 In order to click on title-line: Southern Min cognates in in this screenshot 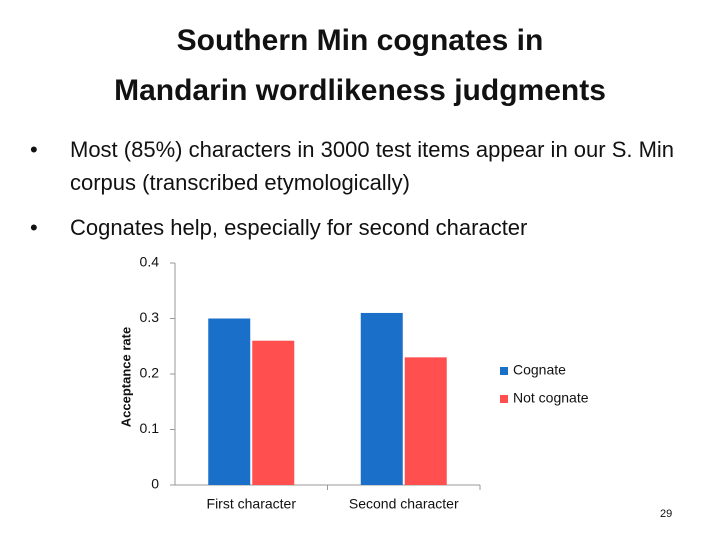, I will do `click(360, 40)`.